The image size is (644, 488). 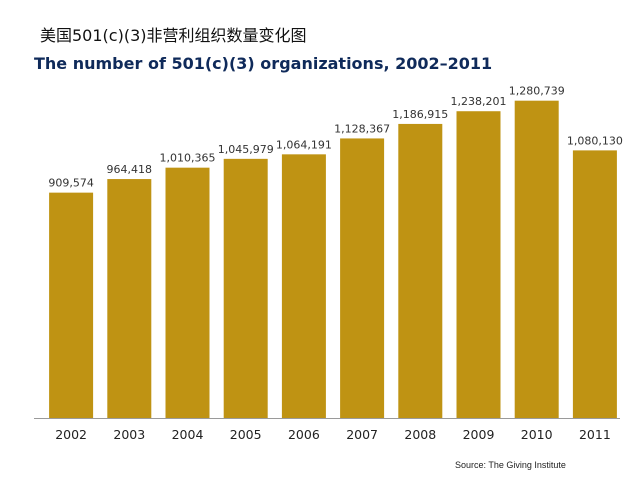 I want to click on x-tick-2004: 2004, so click(x=188, y=434).